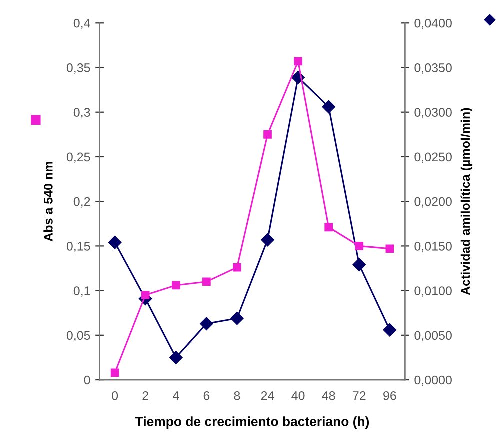 This screenshot has width=499, height=445. I want to click on y-tick-label: 0,25, so click(78, 158).